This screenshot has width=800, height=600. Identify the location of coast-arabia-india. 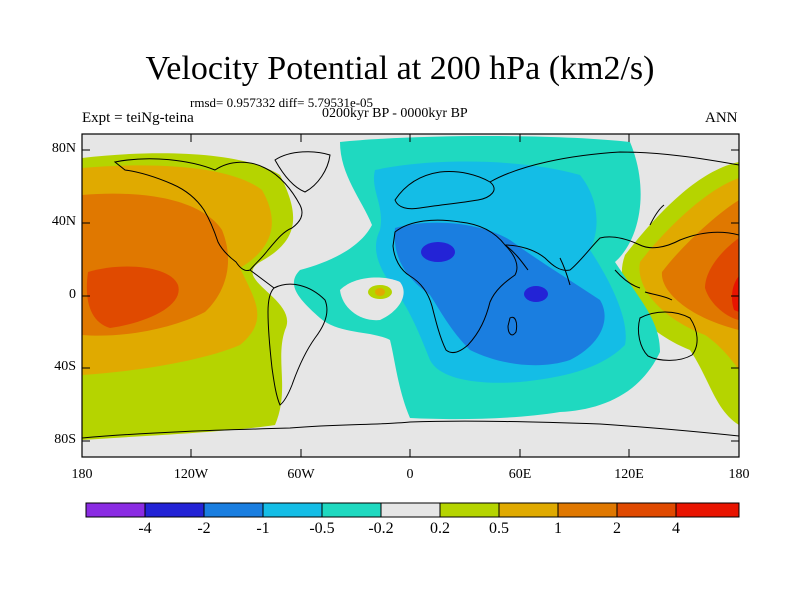
(537, 265).